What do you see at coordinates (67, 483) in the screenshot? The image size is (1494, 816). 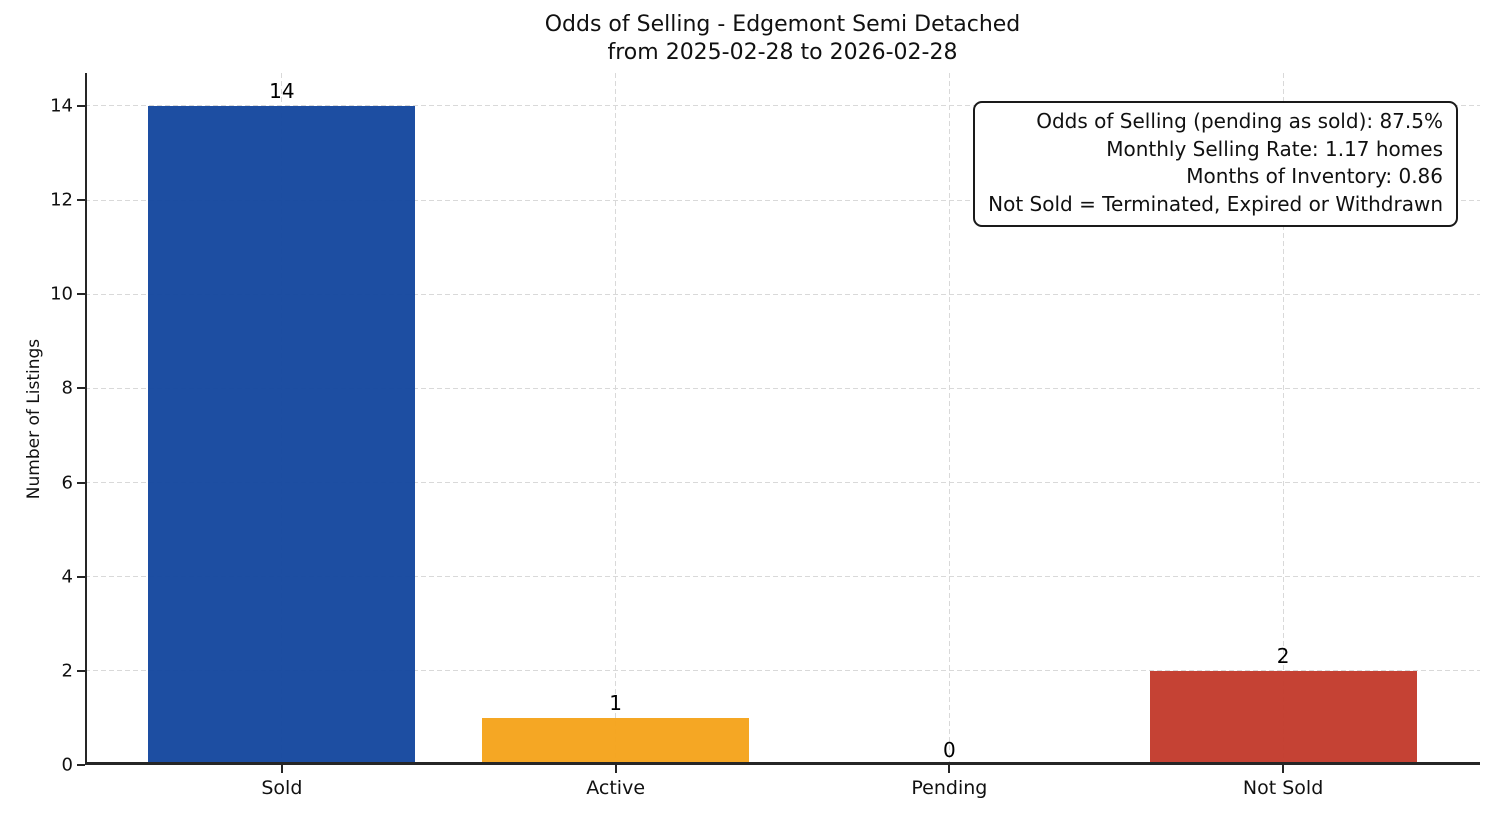 I see `y-tick-label: 6` at bounding box center [67, 483].